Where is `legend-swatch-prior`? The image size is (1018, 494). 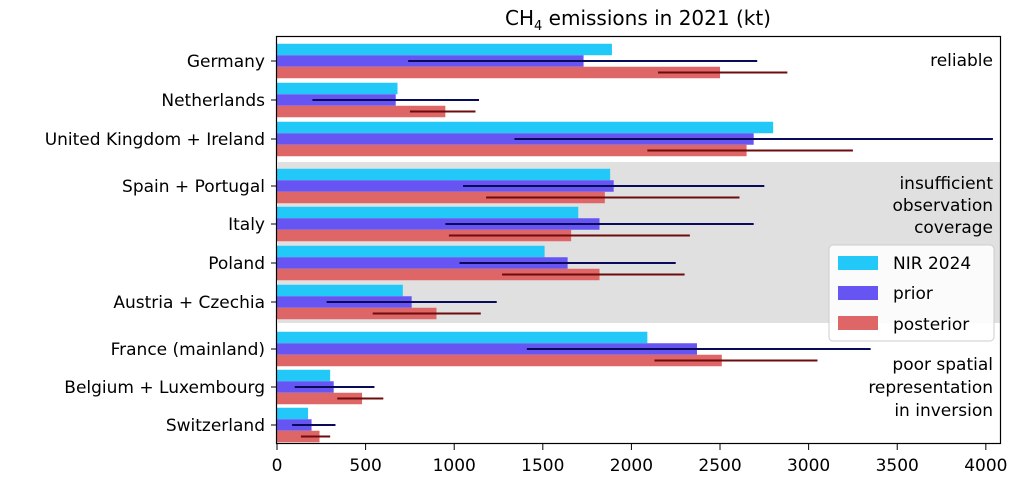 legend-swatch-prior is located at coordinates (858, 293).